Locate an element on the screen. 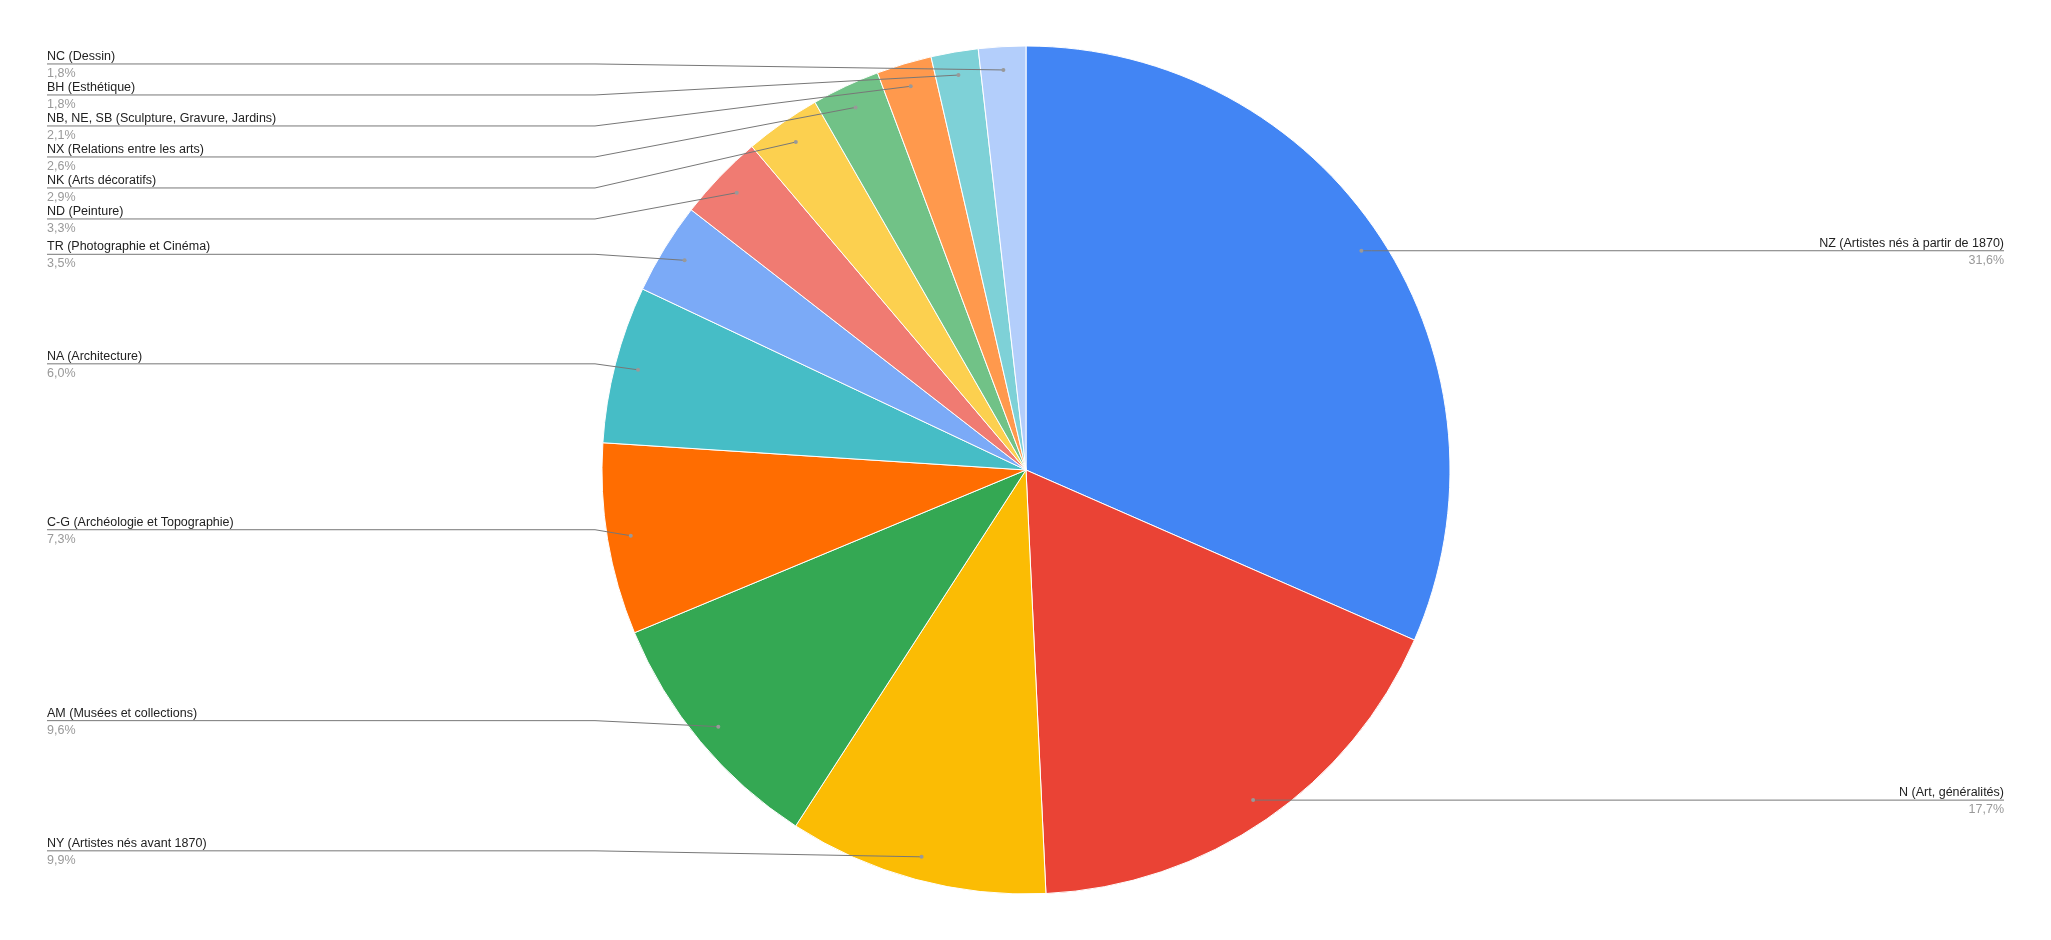  data-label: 2,6% is located at coordinates (61, 165).